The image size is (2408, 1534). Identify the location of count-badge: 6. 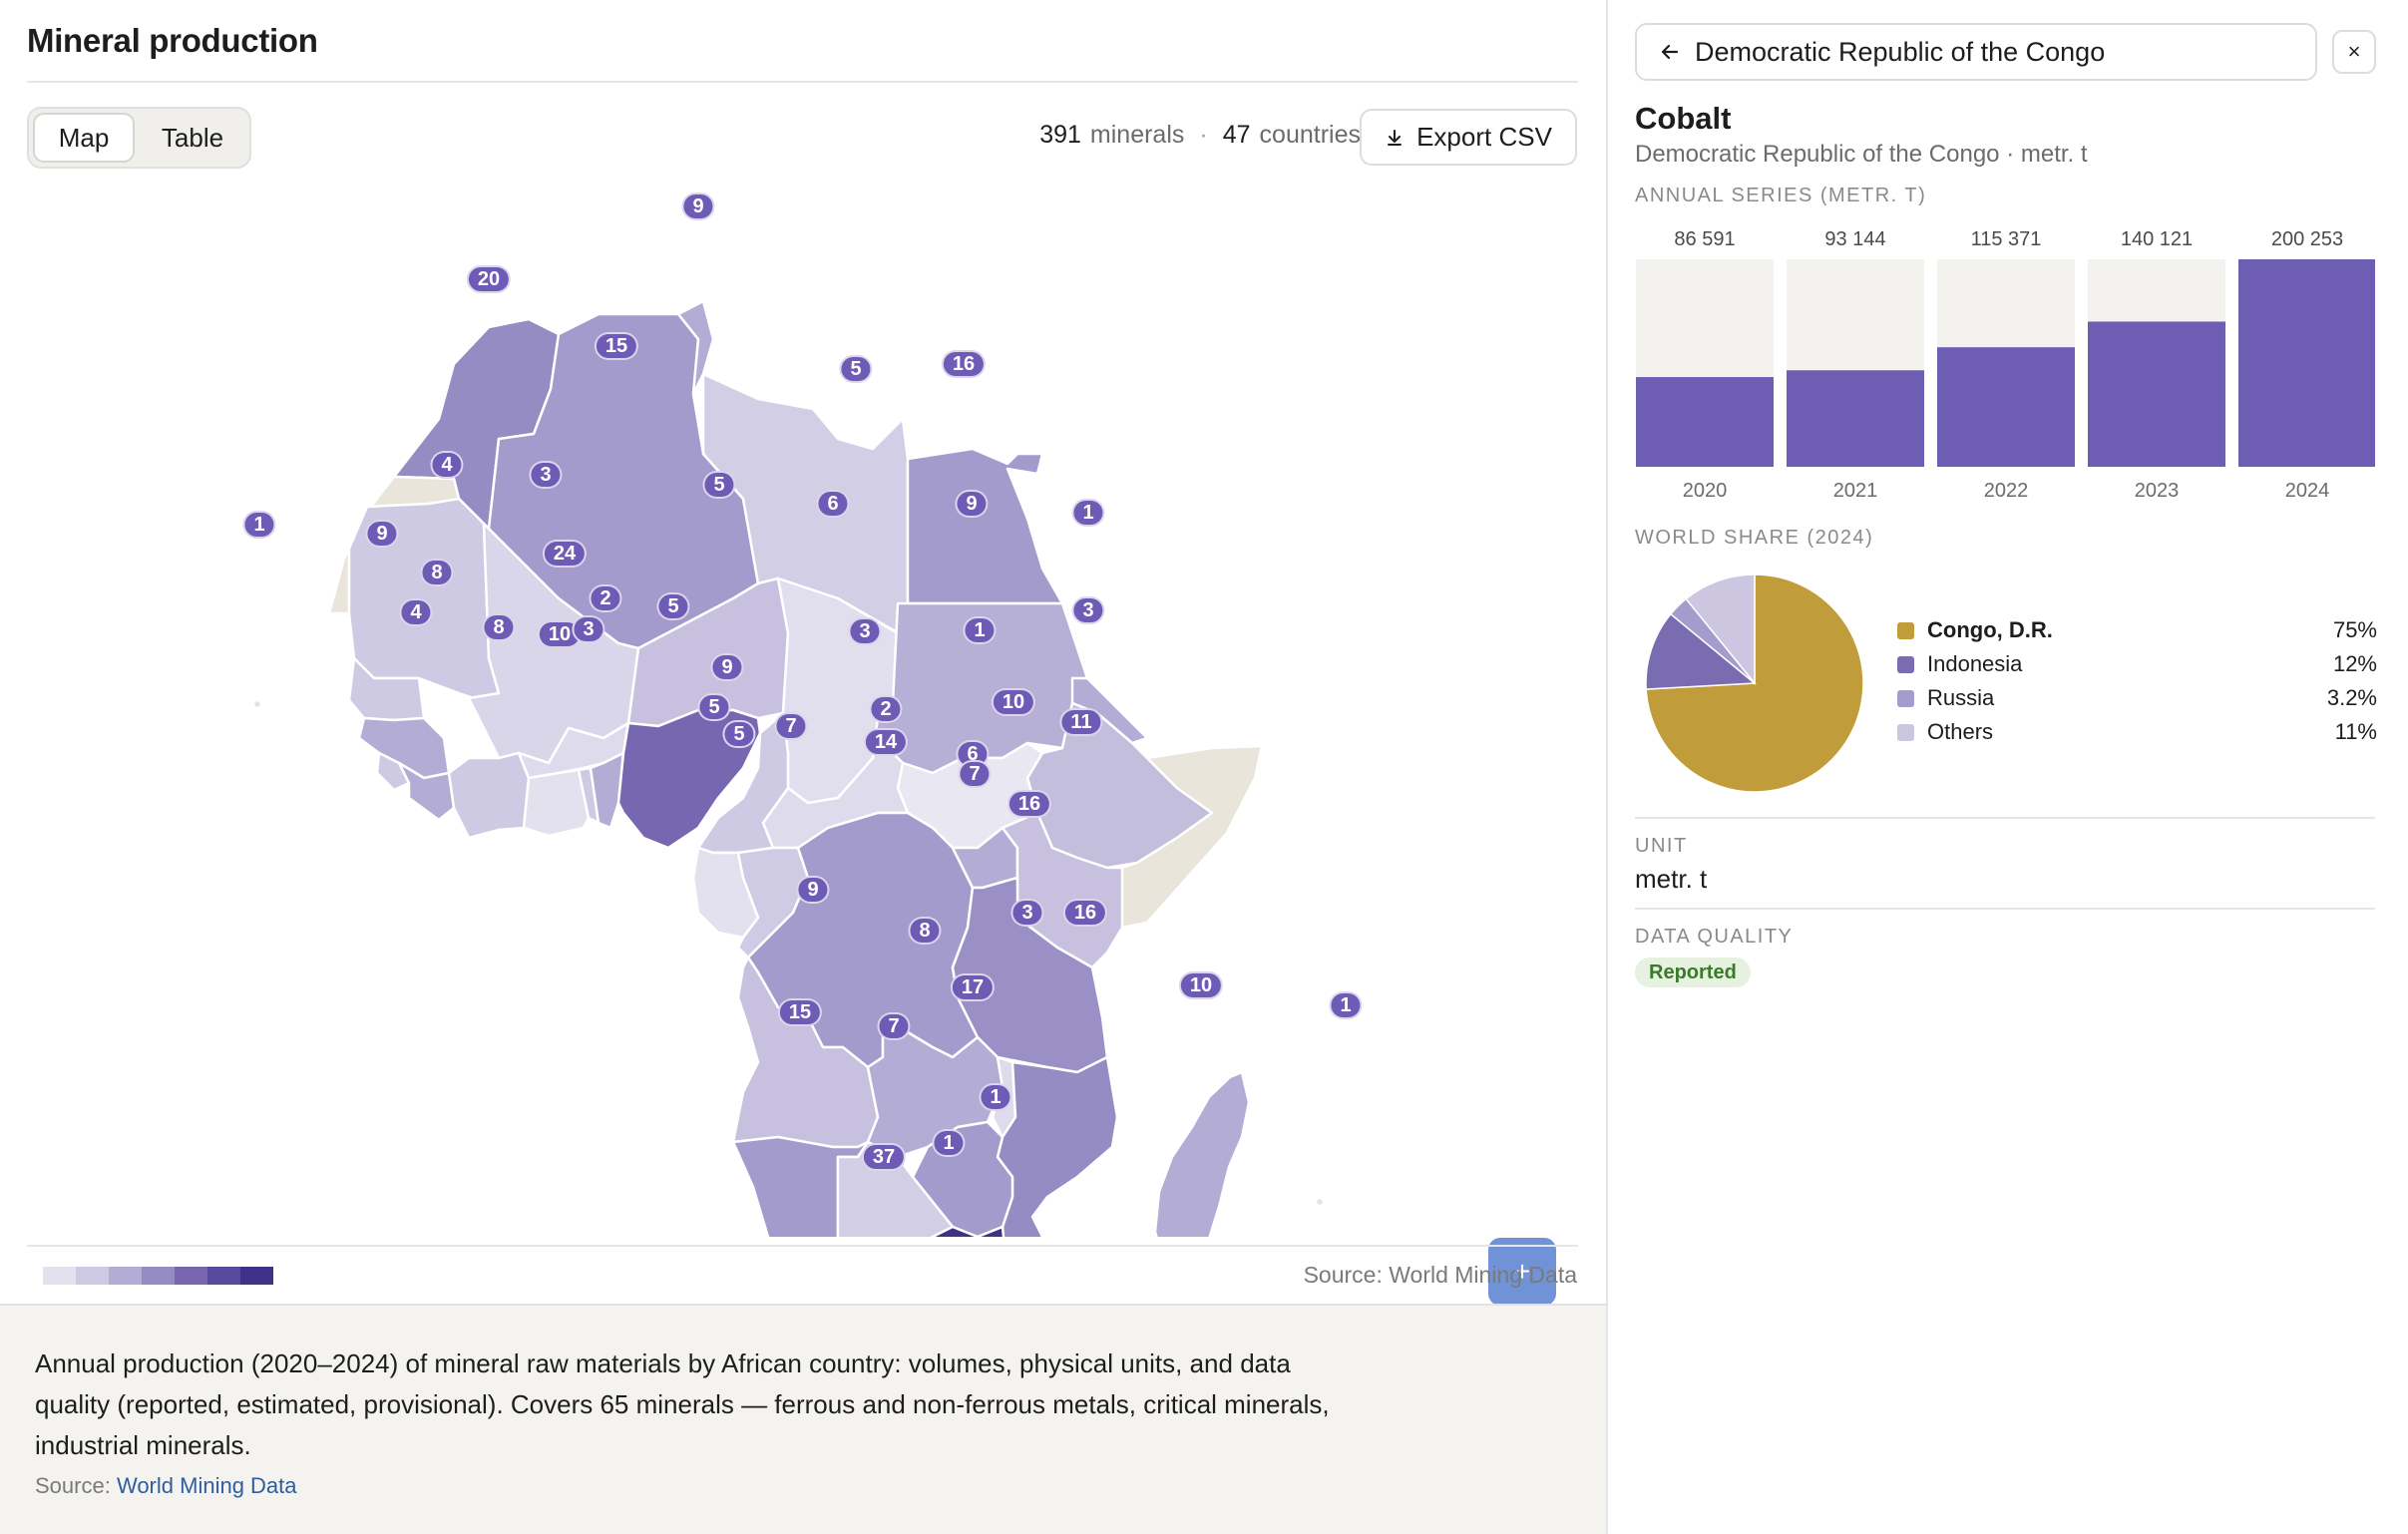
(833, 504).